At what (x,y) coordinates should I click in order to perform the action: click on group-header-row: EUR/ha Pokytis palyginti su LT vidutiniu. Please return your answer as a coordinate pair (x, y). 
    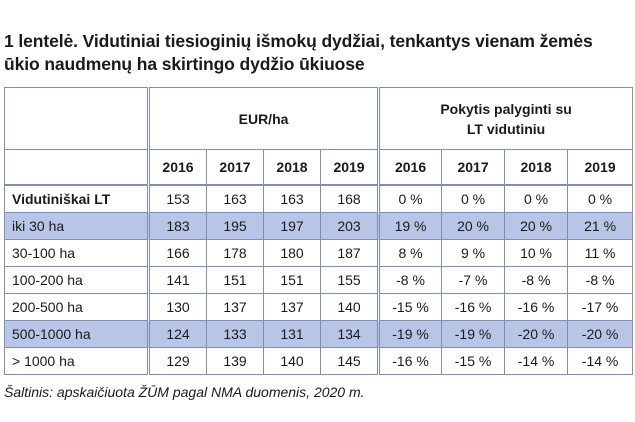
    Looking at the image, I should click on (319, 118).